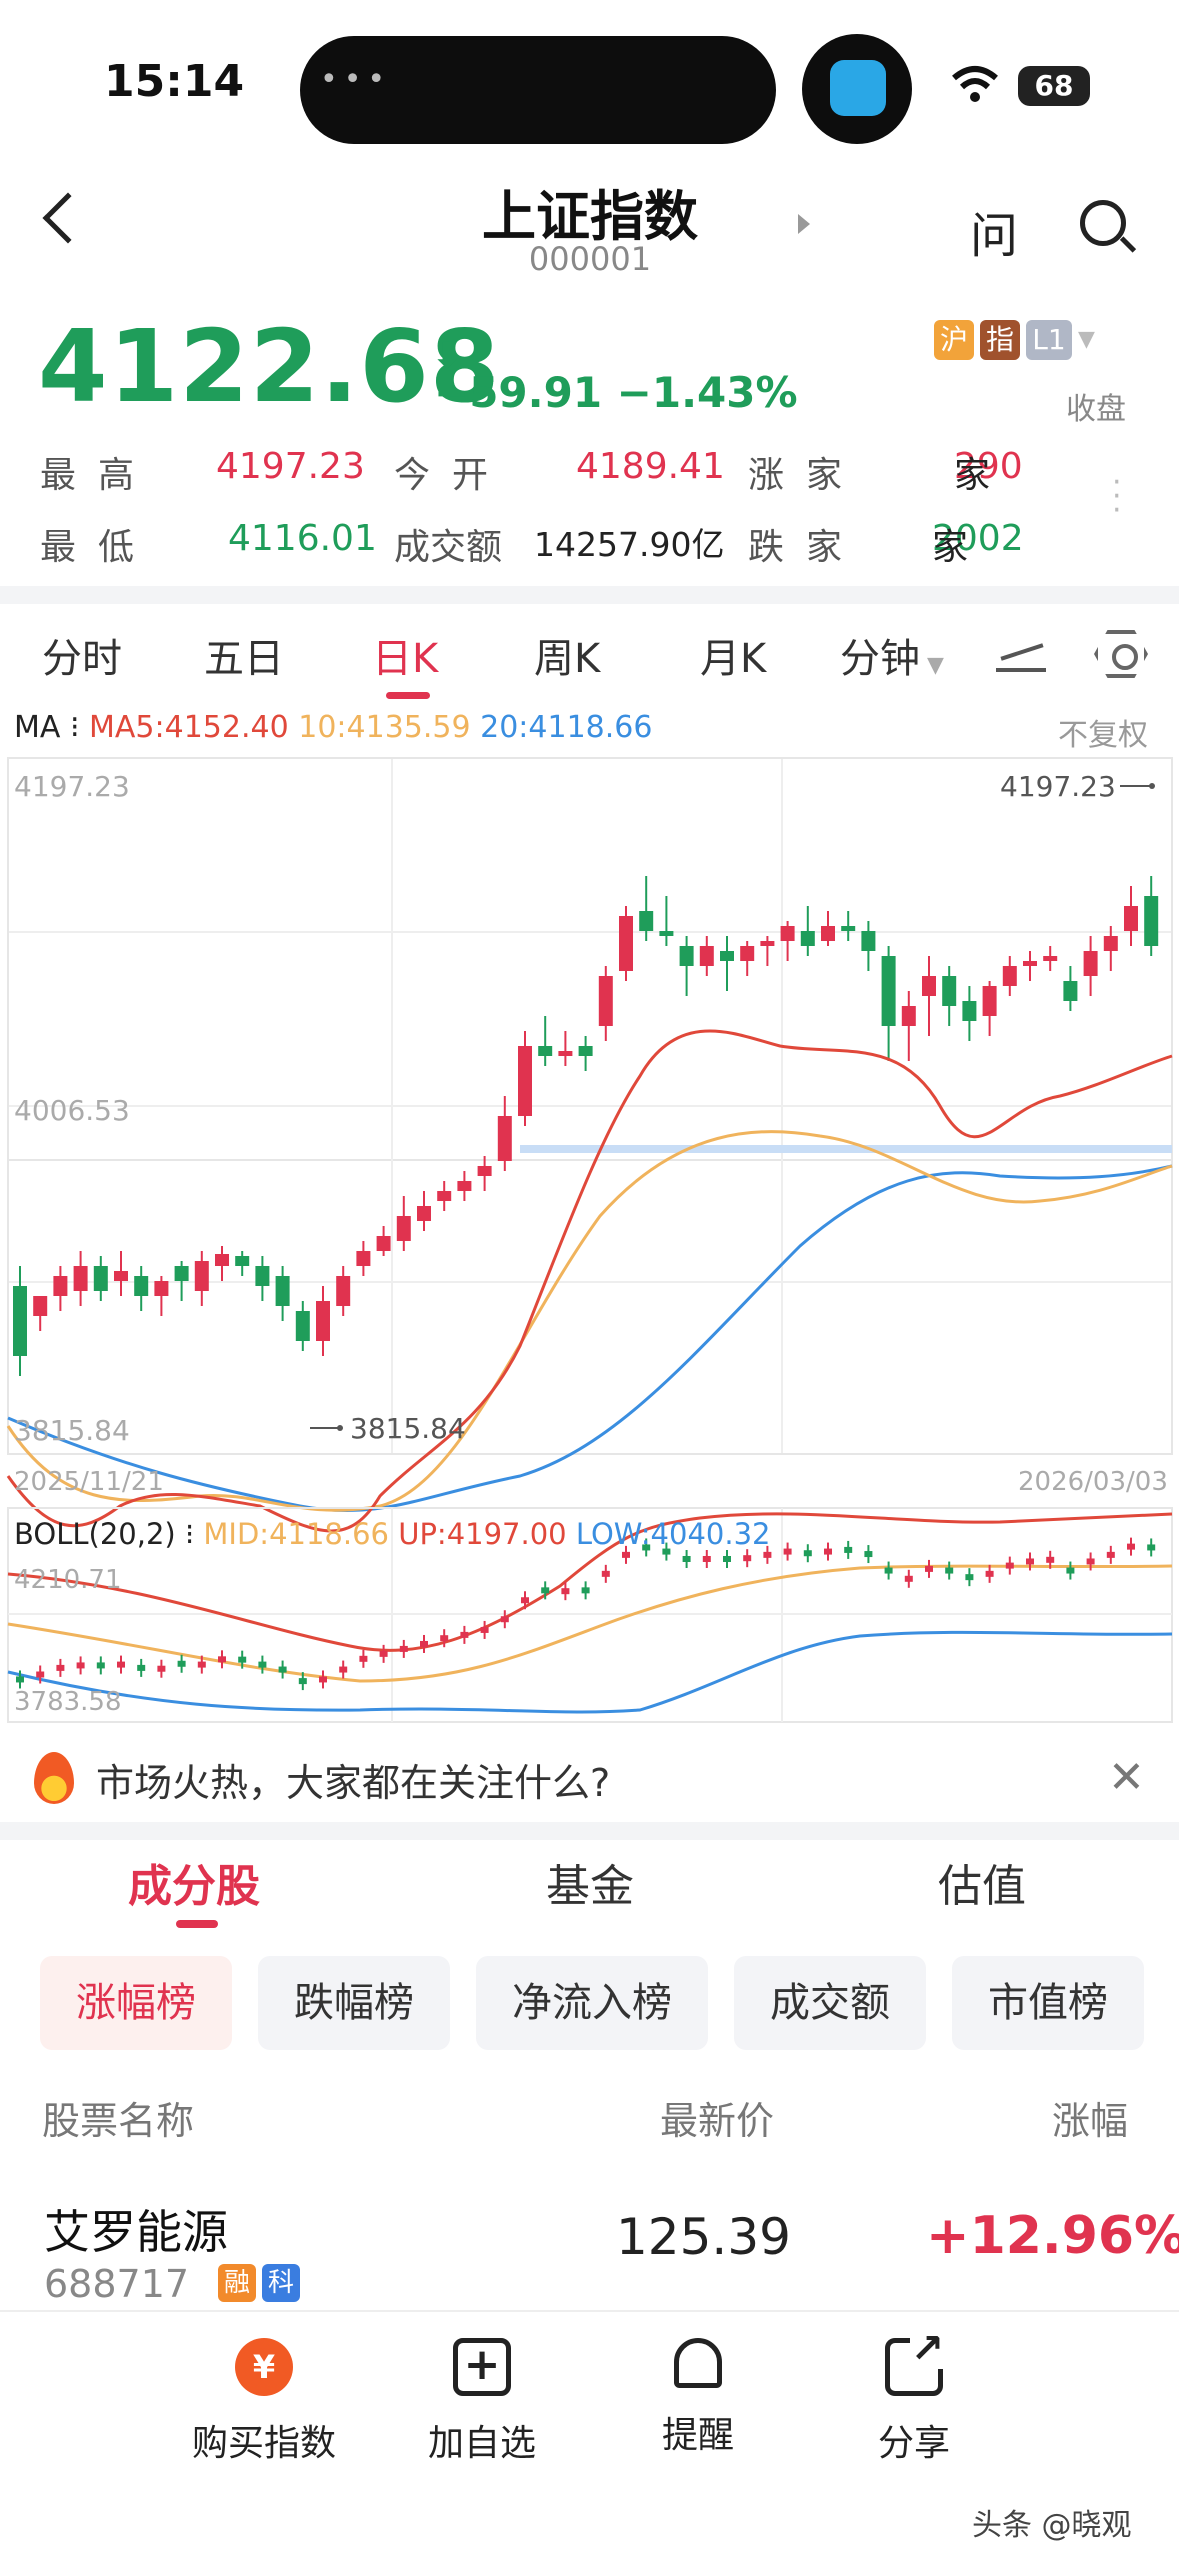 The height and width of the screenshot is (2556, 1179). What do you see at coordinates (89, 1482) in the screenshot?
I see `date-start: 2025/11/21` at bounding box center [89, 1482].